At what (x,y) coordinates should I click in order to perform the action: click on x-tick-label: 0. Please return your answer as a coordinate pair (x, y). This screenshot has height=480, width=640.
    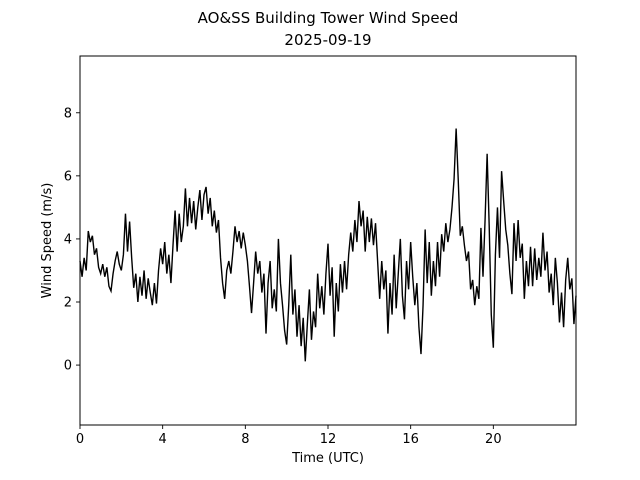
    Looking at the image, I should click on (80, 439).